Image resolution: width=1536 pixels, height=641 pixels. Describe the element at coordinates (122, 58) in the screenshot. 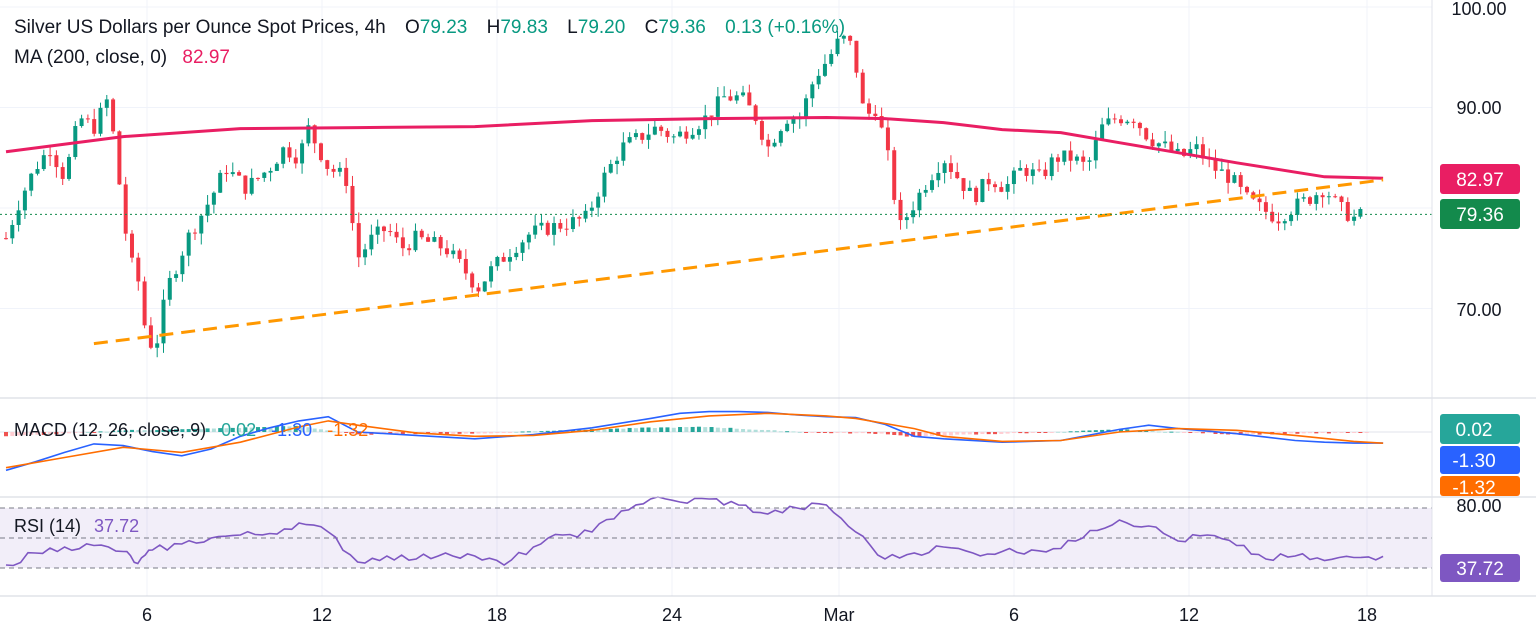

I see `ma-legend: MA (200, close, 0) 82.97` at that location.